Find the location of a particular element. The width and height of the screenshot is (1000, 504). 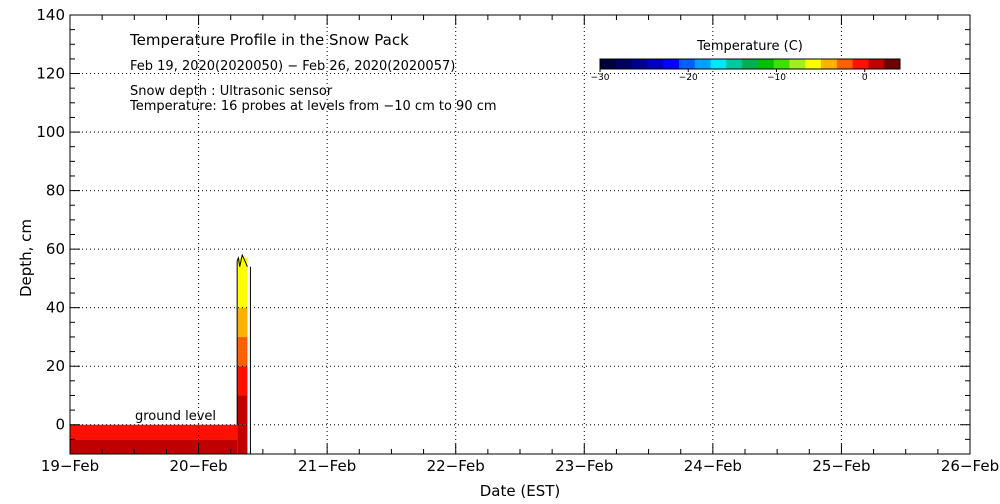

colorbar-tick-label: 0 is located at coordinates (865, 78).